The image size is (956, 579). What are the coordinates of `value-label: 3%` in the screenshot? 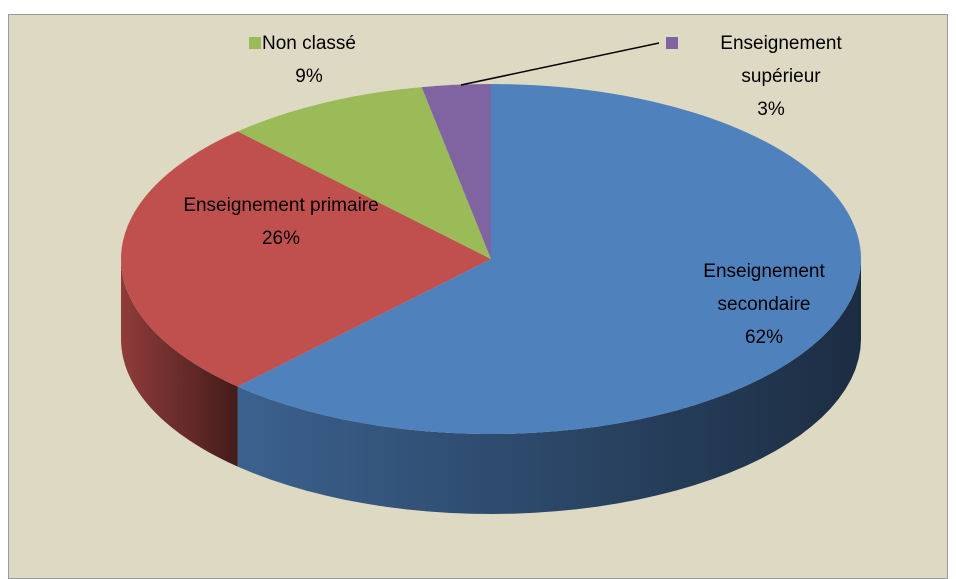 It's located at (771, 109).